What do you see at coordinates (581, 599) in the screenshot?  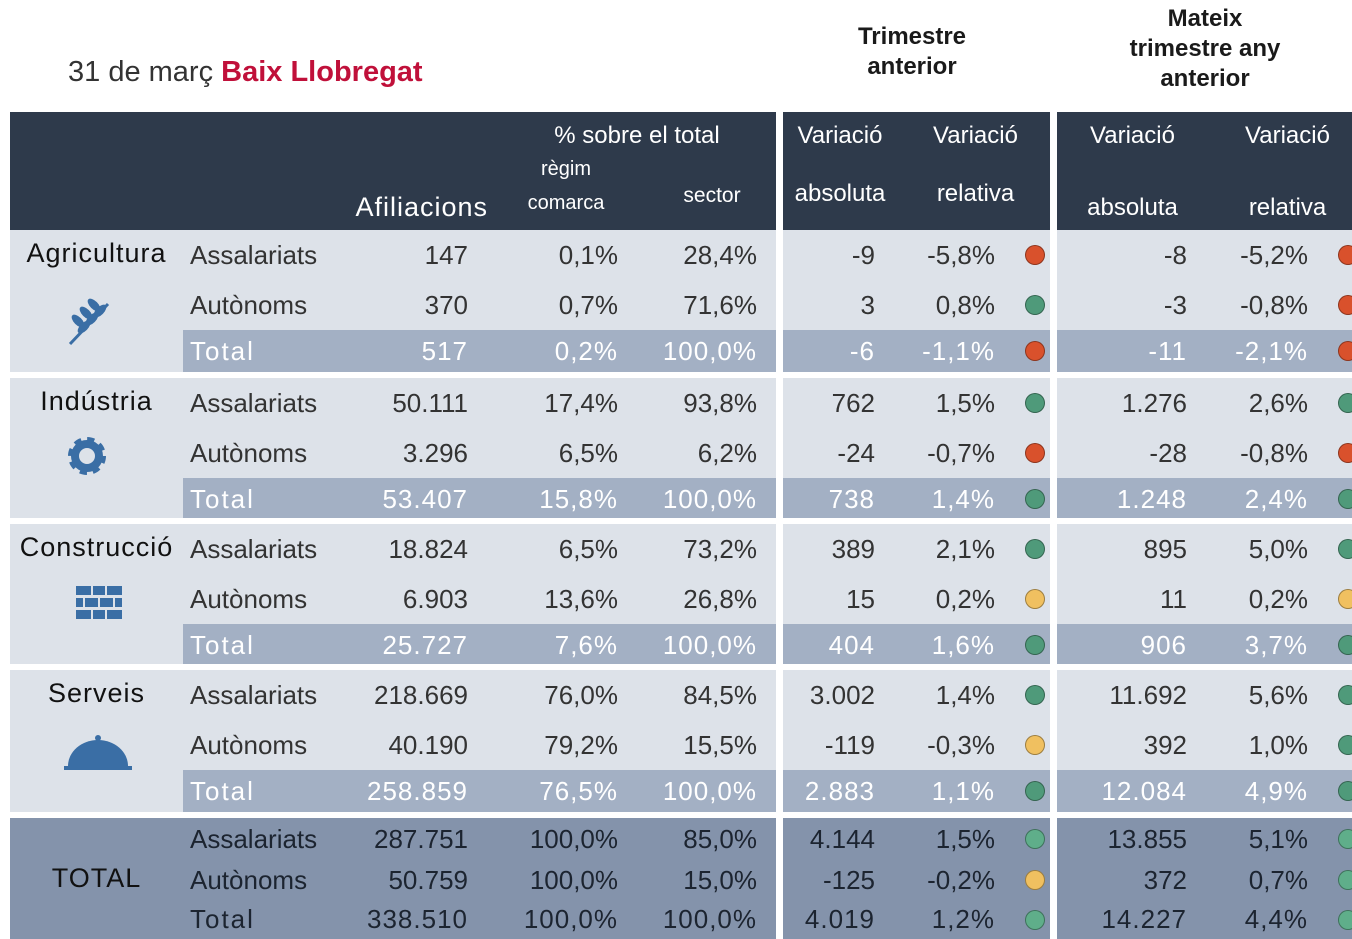 I see `cell: 13,6%` at bounding box center [581, 599].